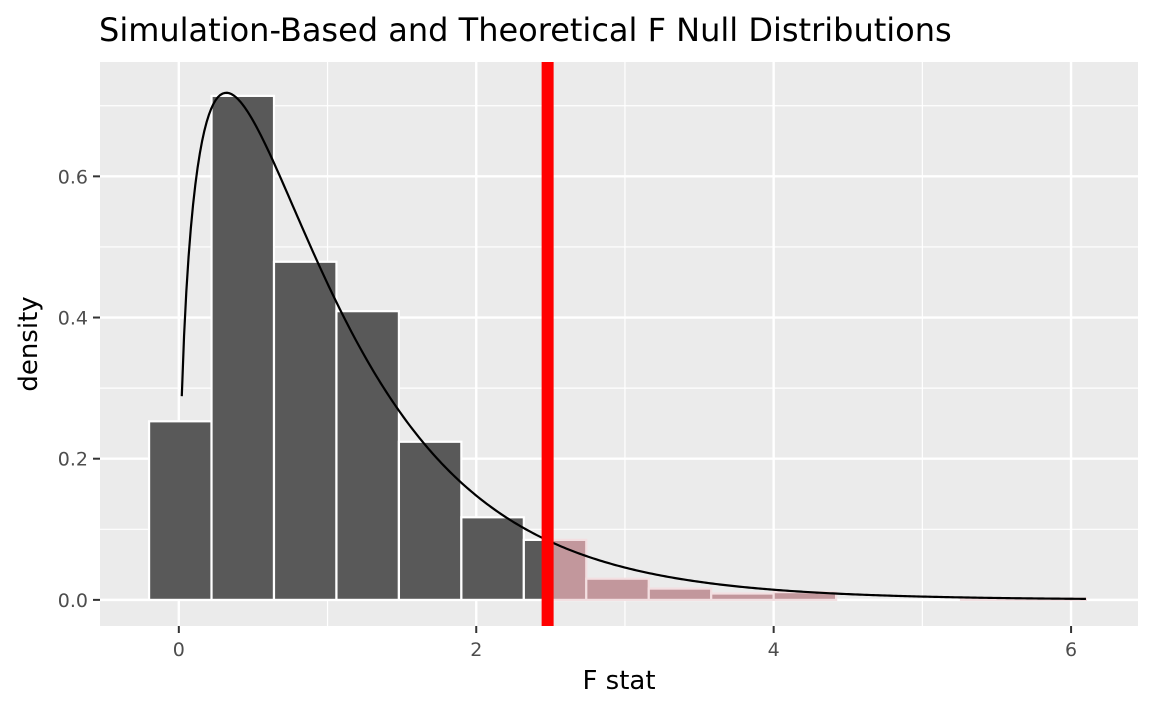 The height and width of the screenshot is (711, 1152). Describe the element at coordinates (625, 643) in the screenshot. I see `x-axis-ticks: 0 2 4 6` at that location.